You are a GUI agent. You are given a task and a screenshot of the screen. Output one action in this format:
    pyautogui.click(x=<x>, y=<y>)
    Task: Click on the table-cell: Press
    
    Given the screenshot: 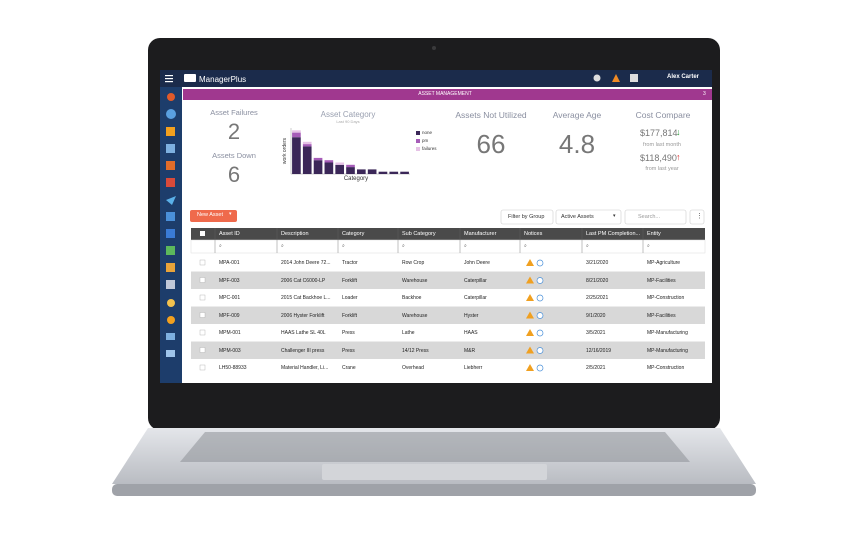 What is the action you would take?
    pyautogui.click(x=348, y=350)
    